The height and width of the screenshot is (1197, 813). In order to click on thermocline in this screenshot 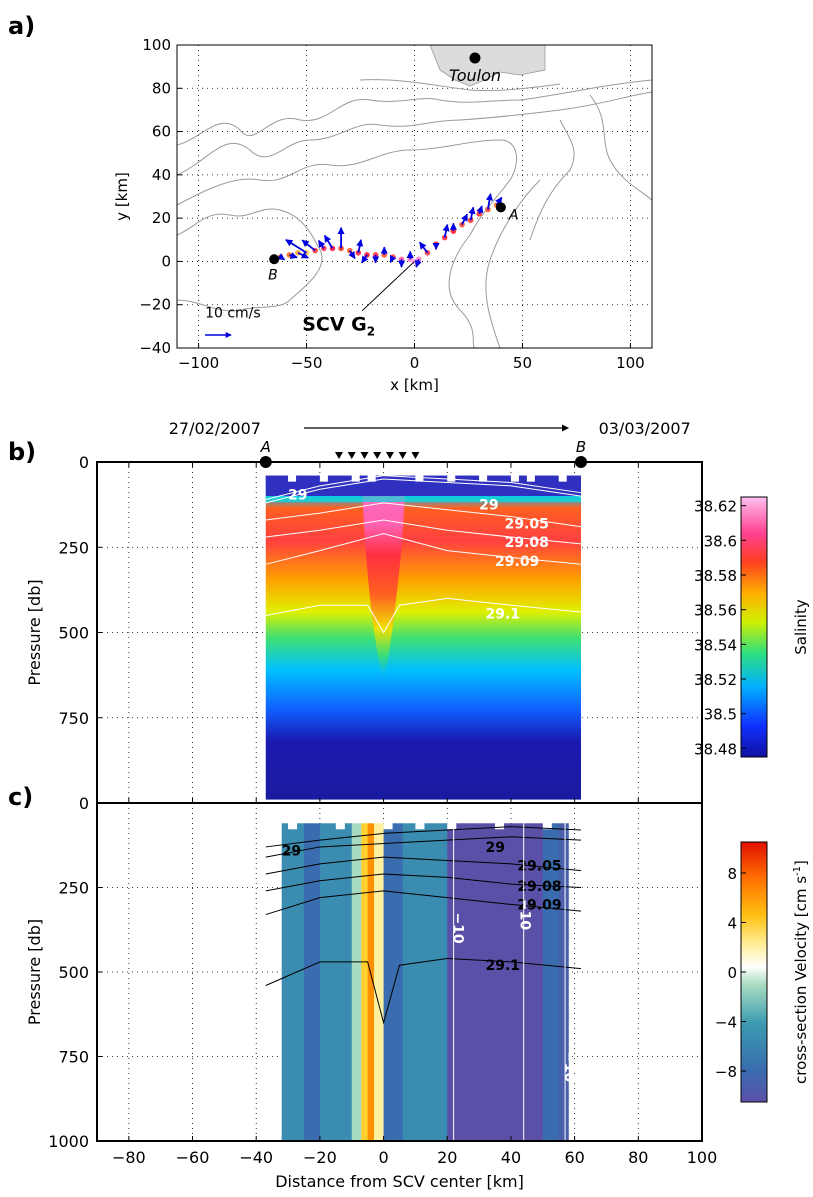, I will do `click(423, 499)`.